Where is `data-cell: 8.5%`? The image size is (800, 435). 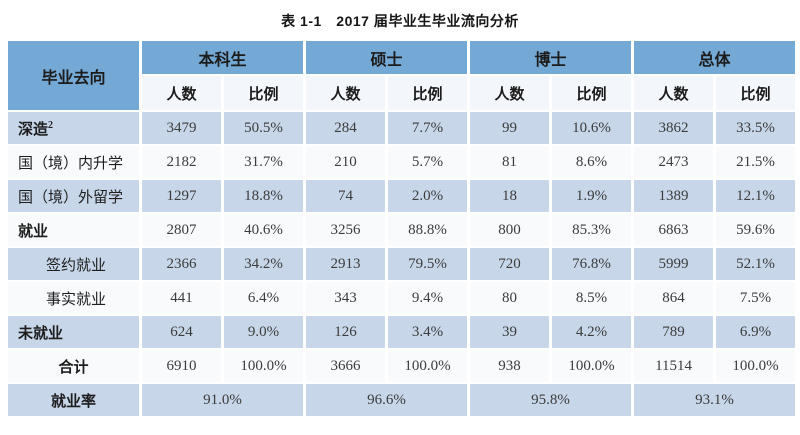
data-cell: 8.5% is located at coordinates (592, 298).